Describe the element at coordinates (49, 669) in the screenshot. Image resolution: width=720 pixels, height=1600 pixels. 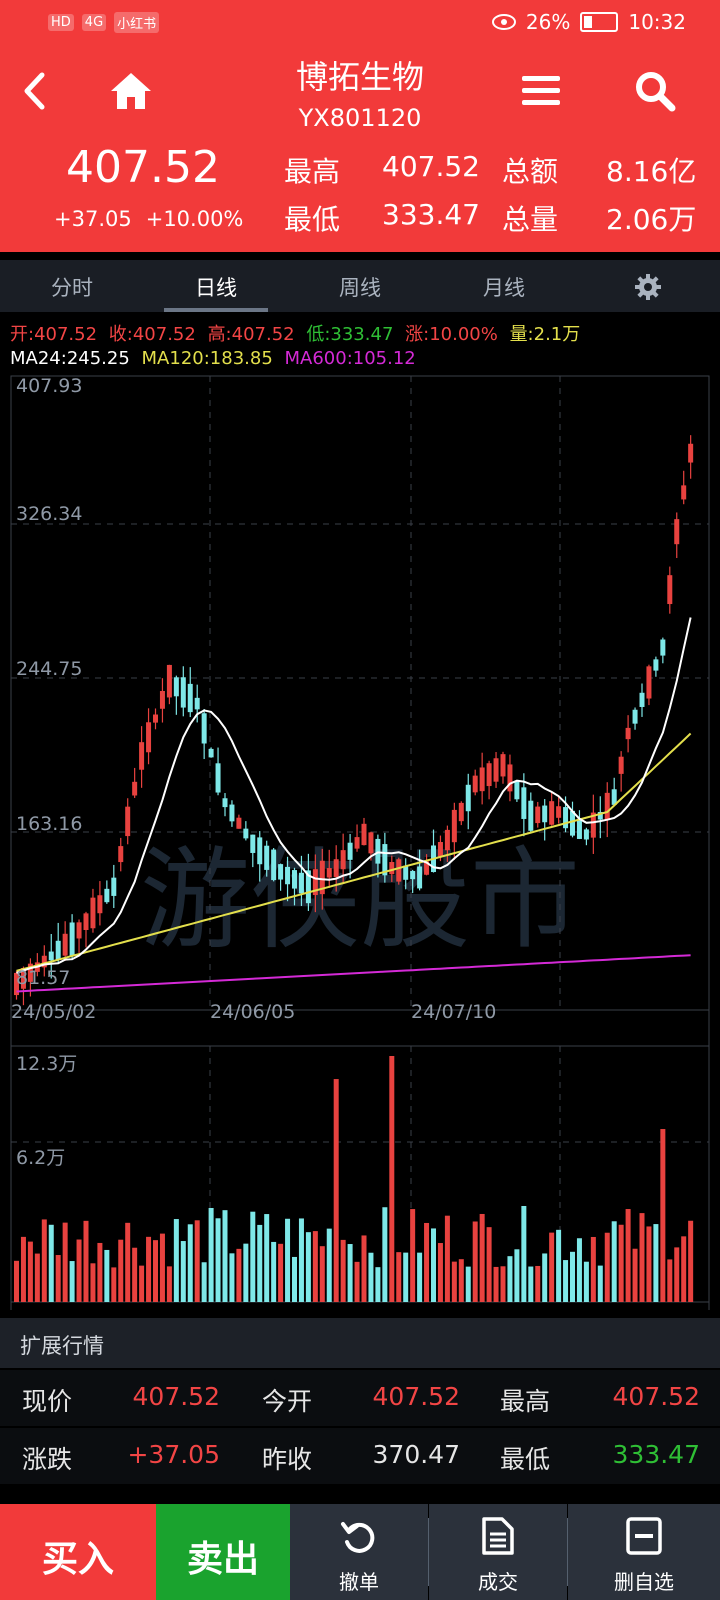
I see `price-tick: 244.75` at that location.